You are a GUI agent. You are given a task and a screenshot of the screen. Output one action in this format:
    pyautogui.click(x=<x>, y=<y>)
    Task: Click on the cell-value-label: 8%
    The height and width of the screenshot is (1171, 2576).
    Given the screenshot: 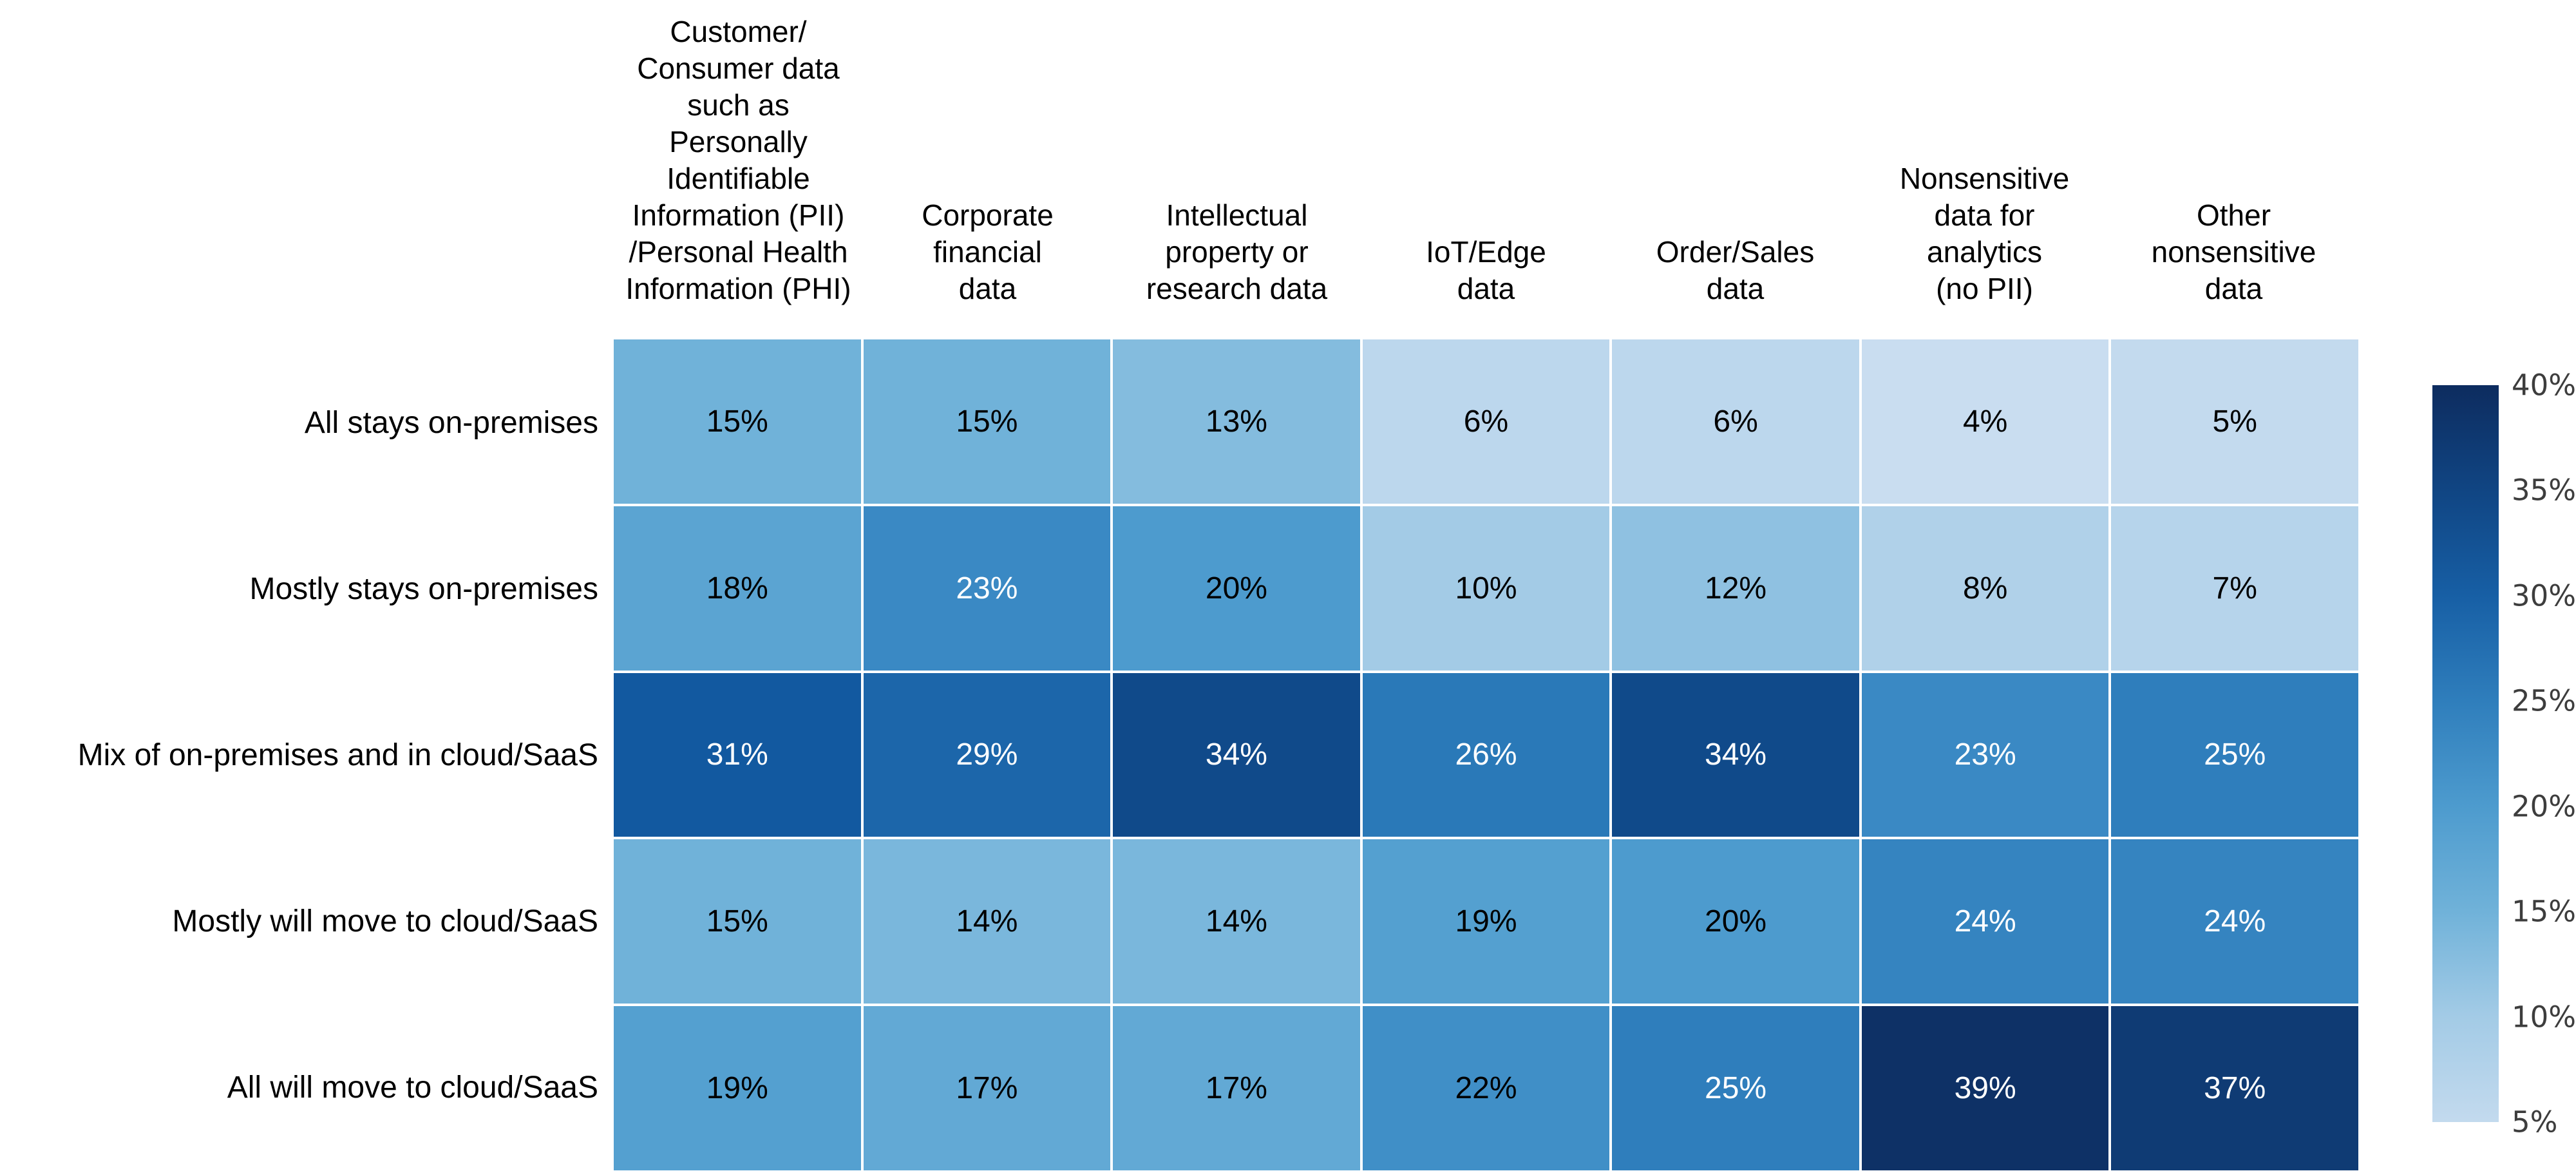 What is the action you would take?
    pyautogui.click(x=1985, y=588)
    